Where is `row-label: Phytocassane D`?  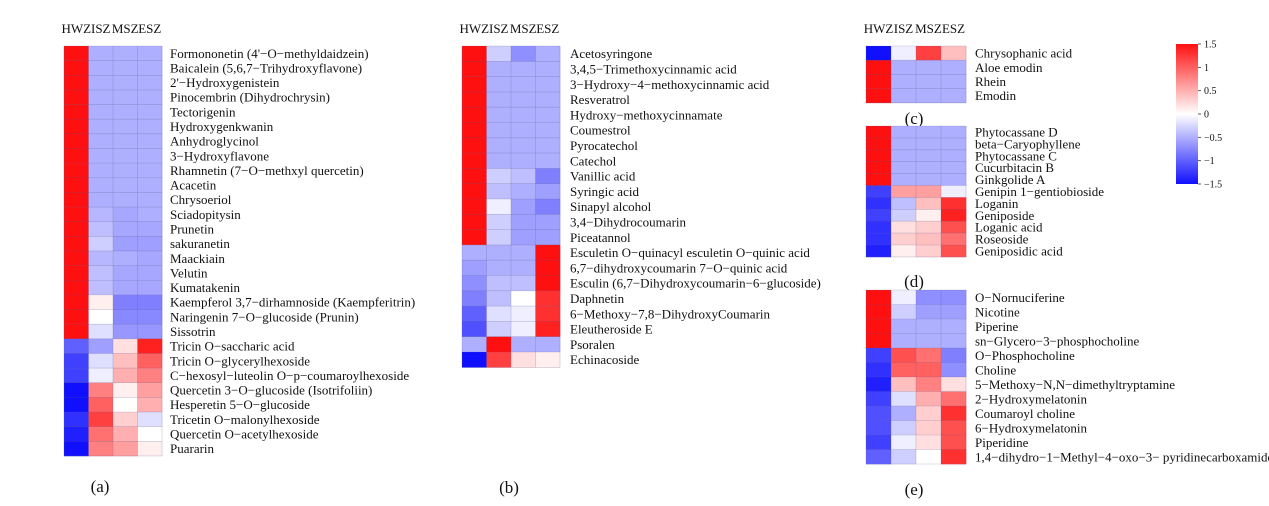 row-label: Phytocassane D is located at coordinates (1016, 131).